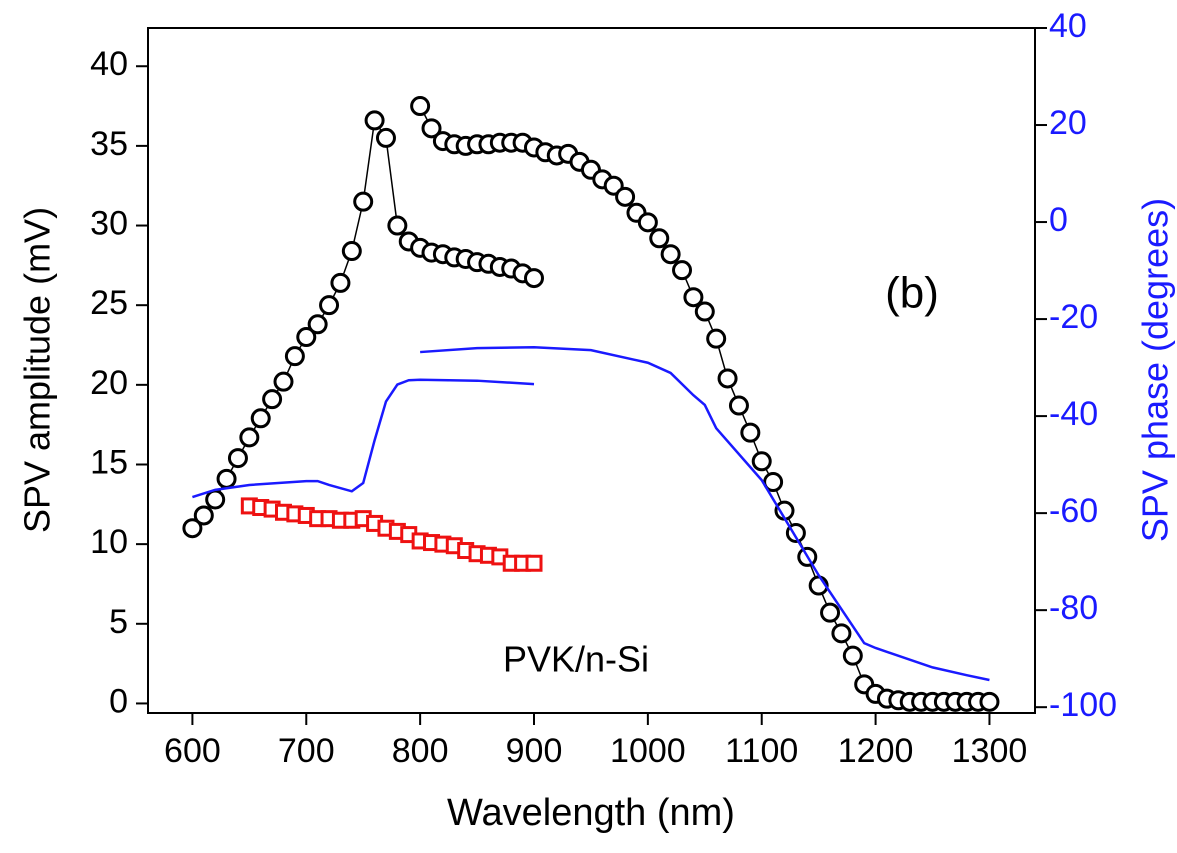 The width and height of the screenshot is (1177, 853). Describe the element at coordinates (1155, 370) in the screenshot. I see `y2-axis-label: SPV phase (degrees)` at that location.